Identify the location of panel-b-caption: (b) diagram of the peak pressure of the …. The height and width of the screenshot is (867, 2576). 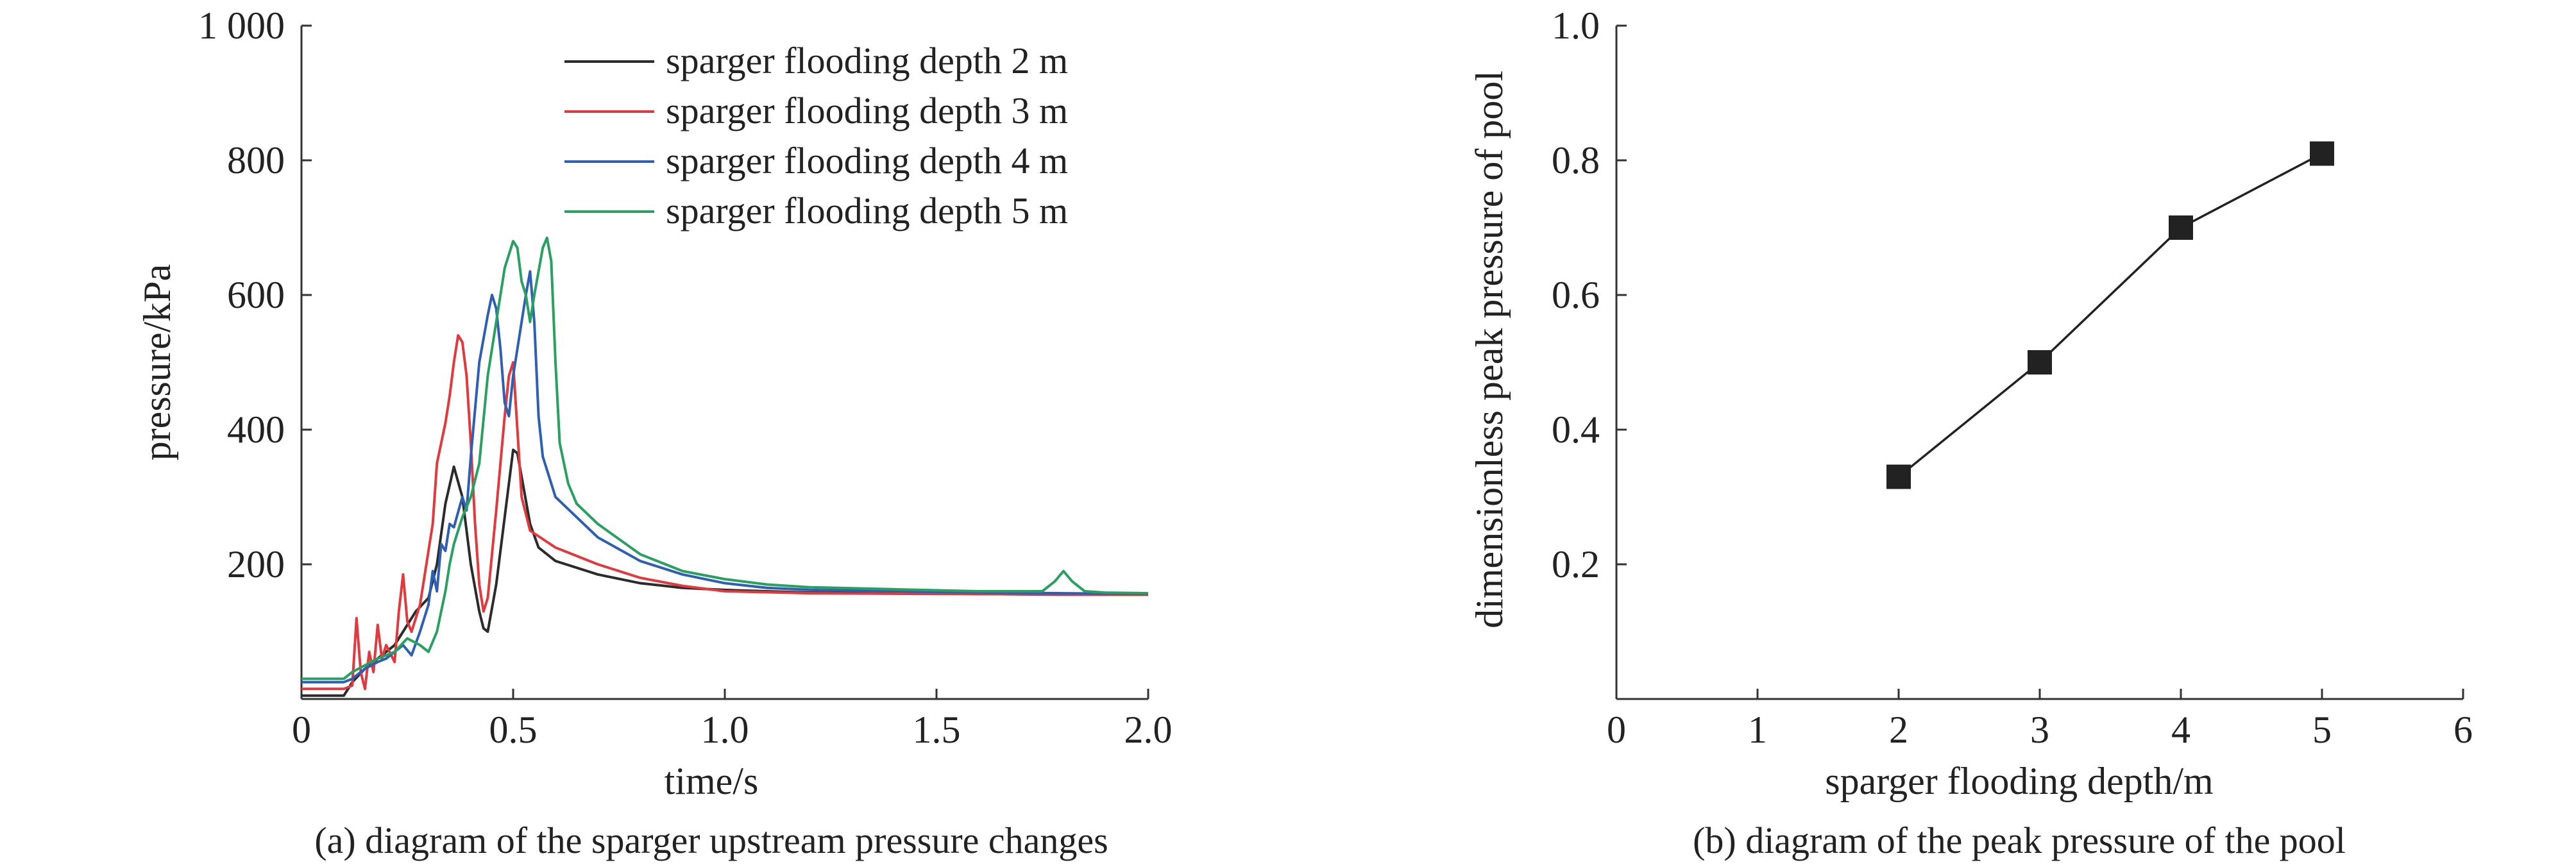
(2019, 841).